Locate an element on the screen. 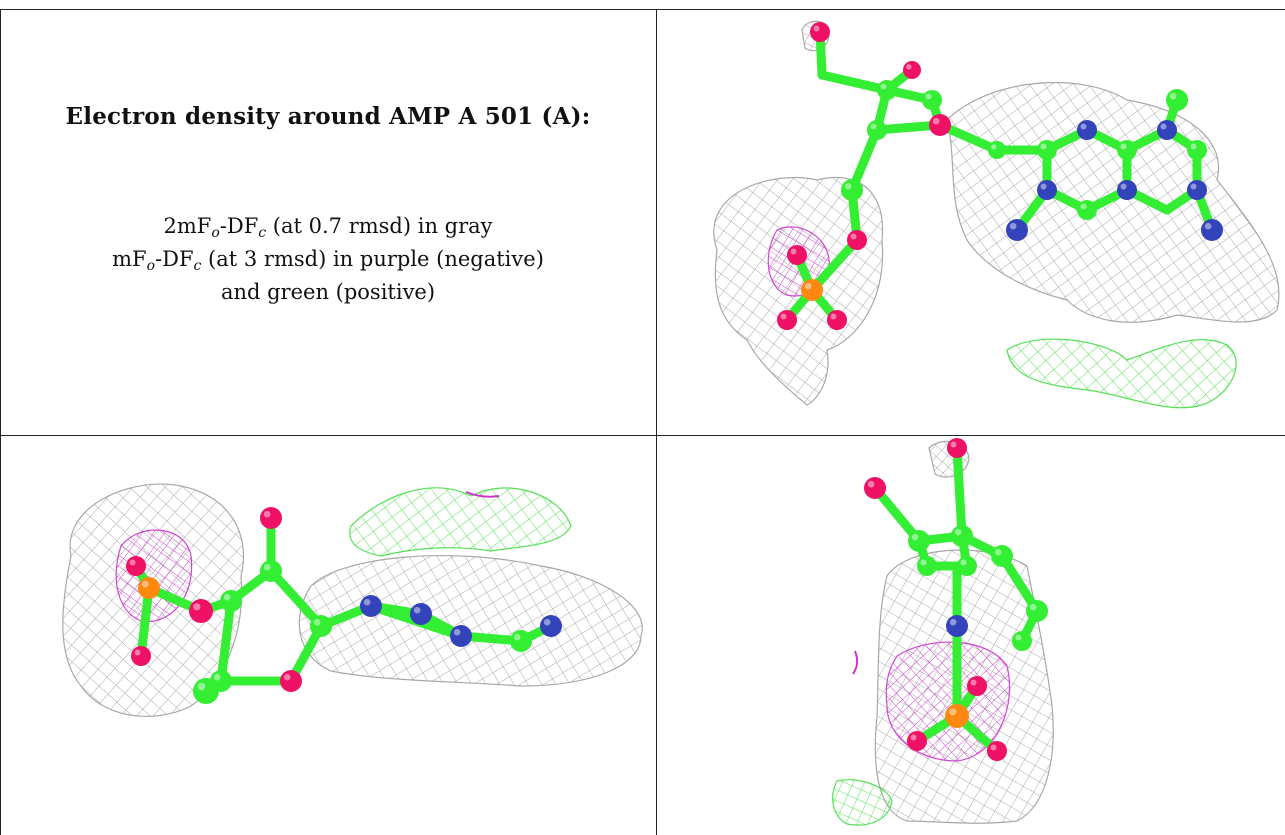  table-border-center is located at coordinates (656, 422).